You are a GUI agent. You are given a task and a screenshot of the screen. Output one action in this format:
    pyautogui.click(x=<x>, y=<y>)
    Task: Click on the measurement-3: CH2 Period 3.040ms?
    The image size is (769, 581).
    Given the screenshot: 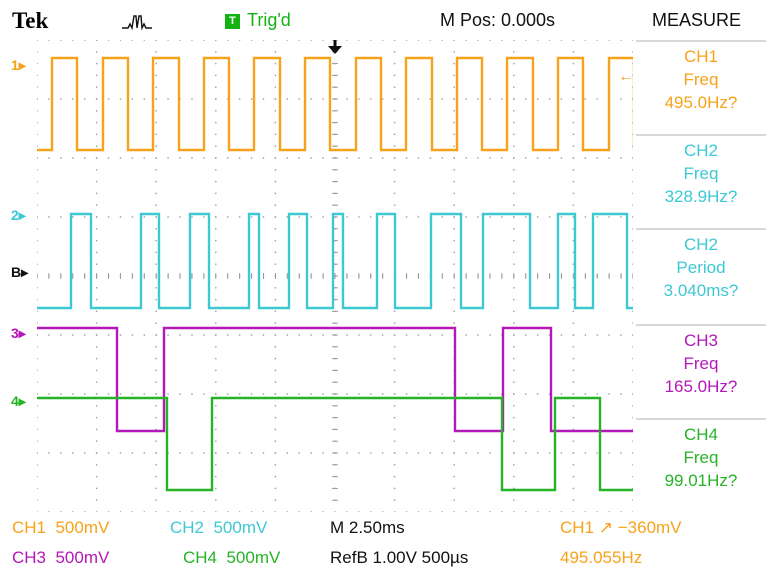 What is the action you would take?
    pyautogui.click(x=701, y=272)
    